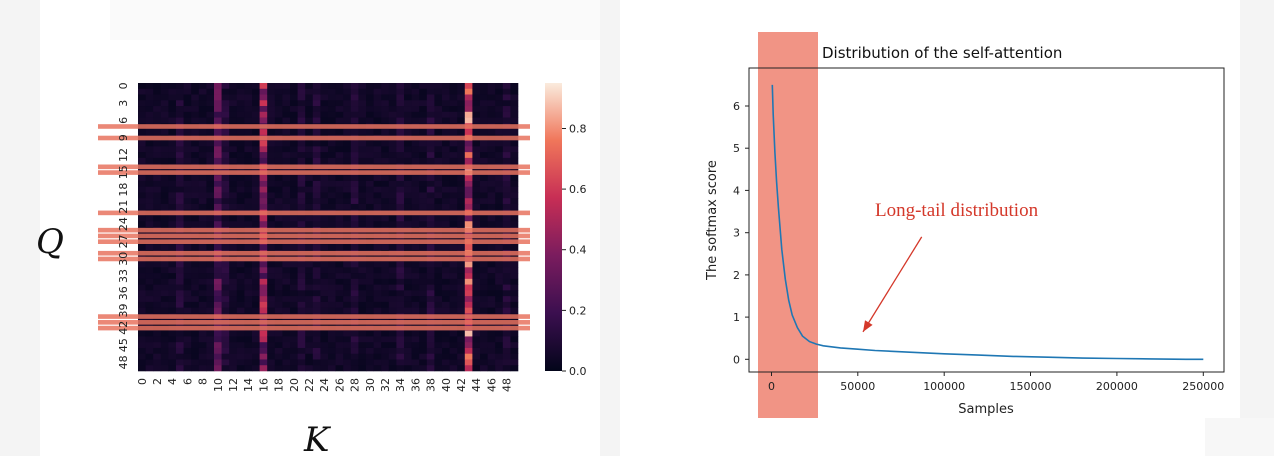  What do you see at coordinates (431, 385) in the screenshot?
I see `heatmap-x-tick-label: 38` at bounding box center [431, 385].